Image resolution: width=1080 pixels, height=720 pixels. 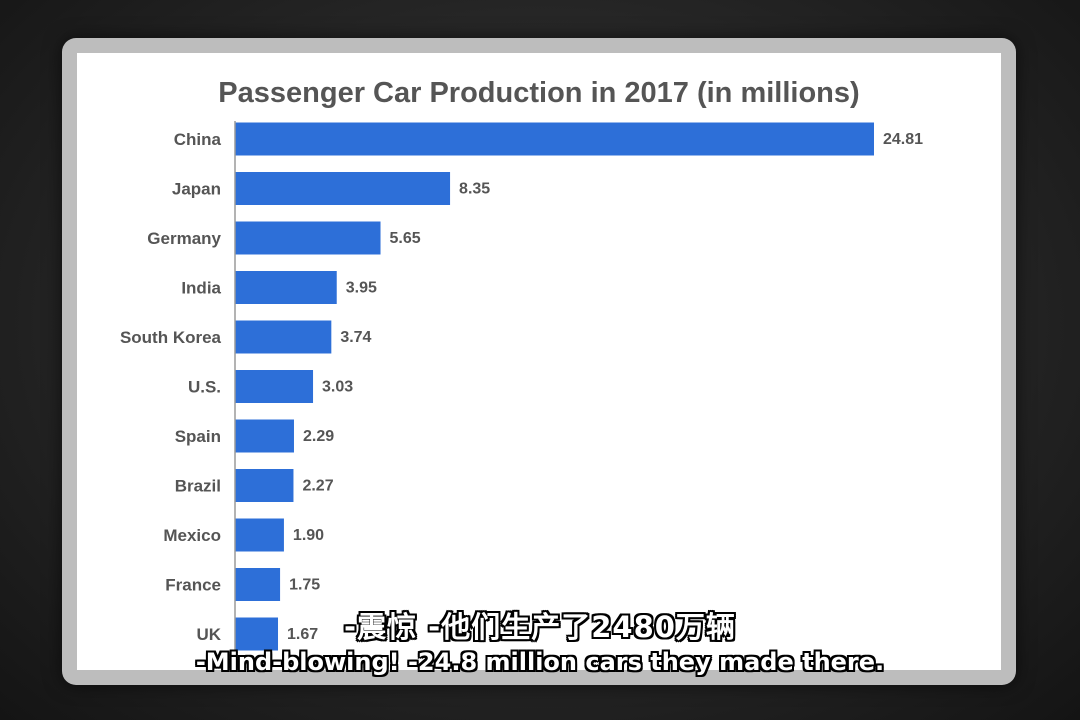 I want to click on value-label: 1.67, so click(x=302, y=634).